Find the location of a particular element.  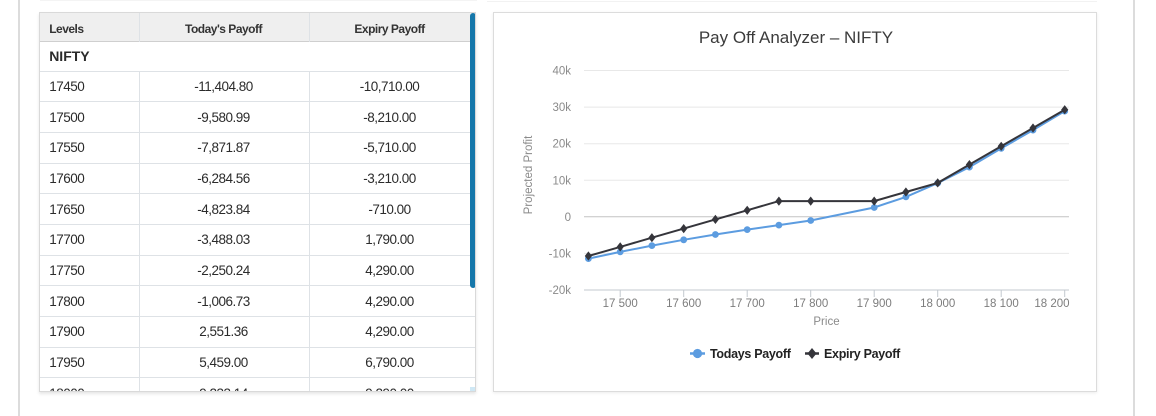

svg-text: 17 800 is located at coordinates (810, 304).